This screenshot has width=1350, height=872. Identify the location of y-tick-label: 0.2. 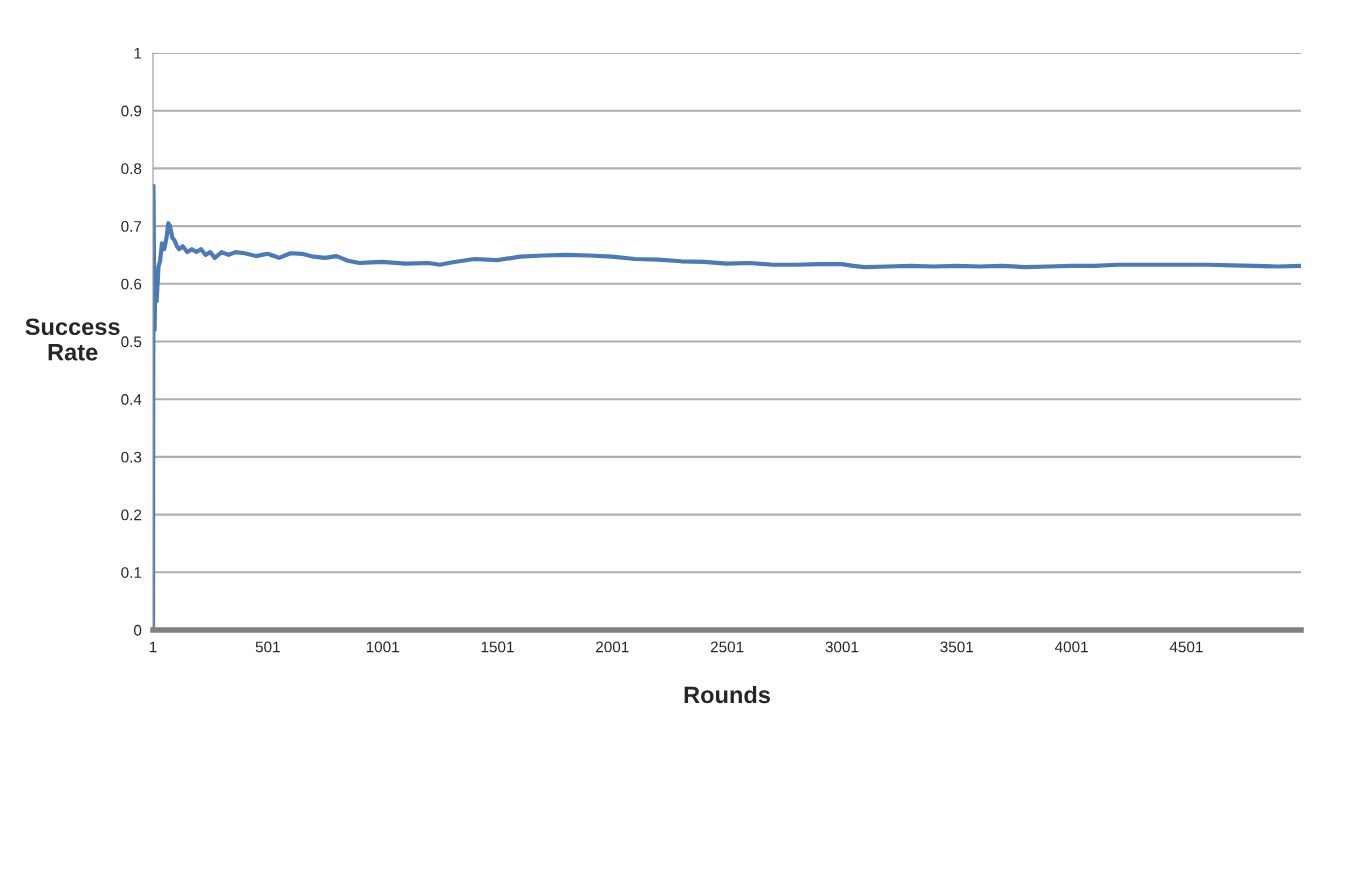
(131, 515).